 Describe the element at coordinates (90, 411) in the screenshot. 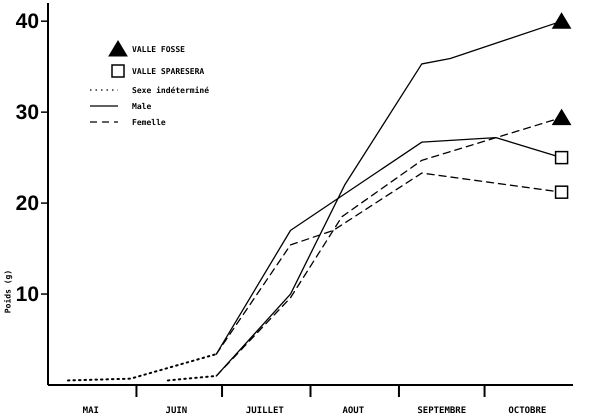

I see `x-tick-label: MAI` at that location.